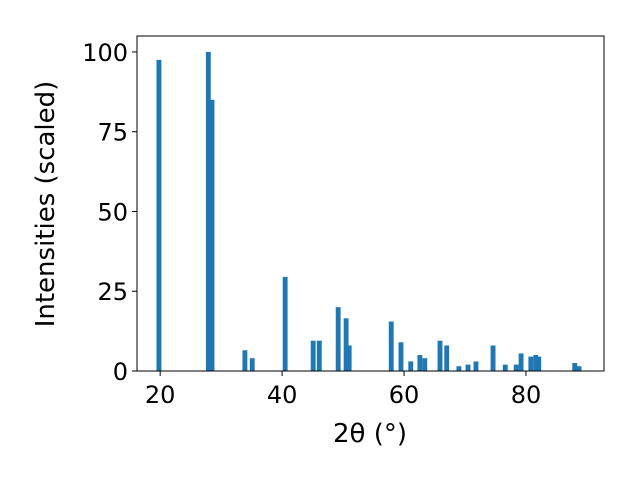 This screenshot has width=640, height=480. I want to click on x-tick-label: 40, so click(282, 395).